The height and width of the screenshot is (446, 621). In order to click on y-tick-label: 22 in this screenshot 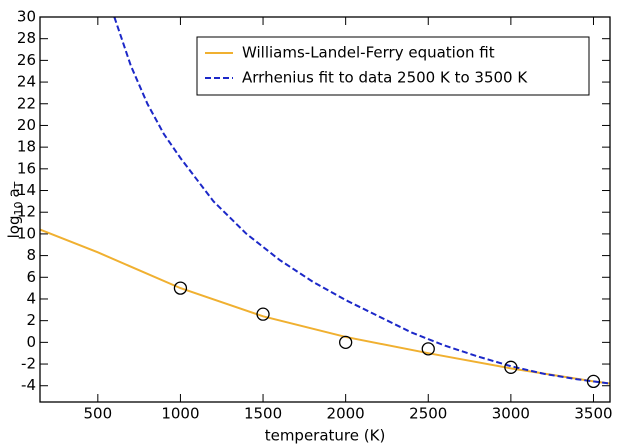, I will do `click(26, 103)`.